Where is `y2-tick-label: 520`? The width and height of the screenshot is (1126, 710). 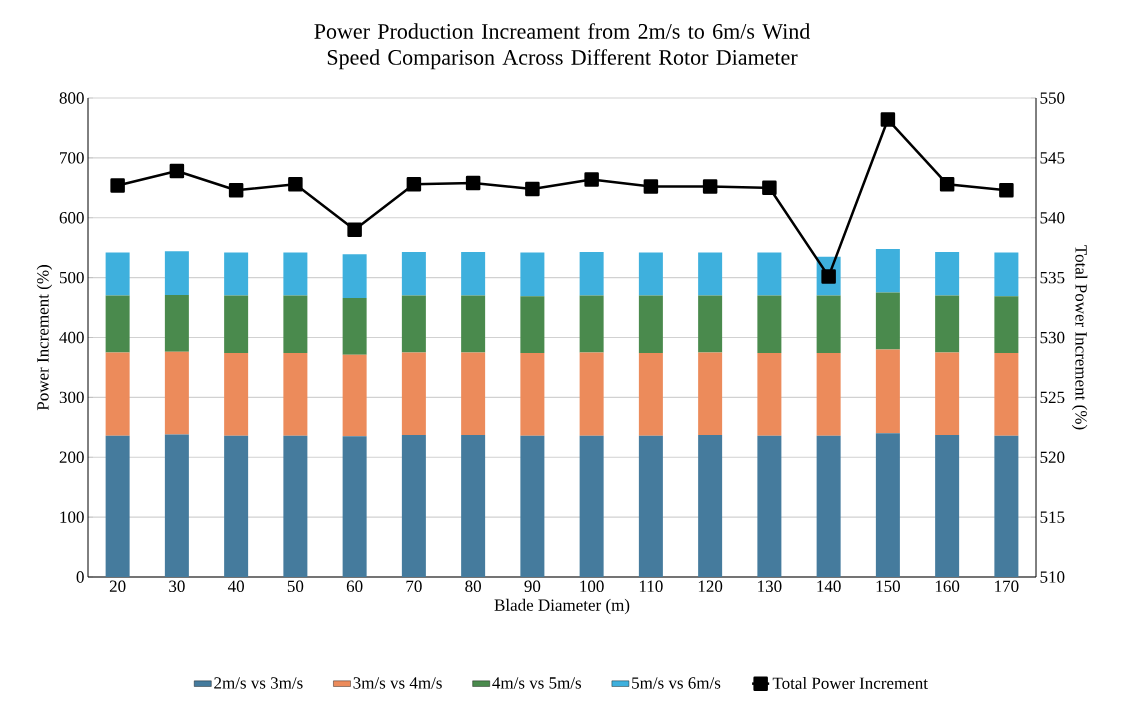 y2-tick-label: 520 is located at coordinates (1052, 457).